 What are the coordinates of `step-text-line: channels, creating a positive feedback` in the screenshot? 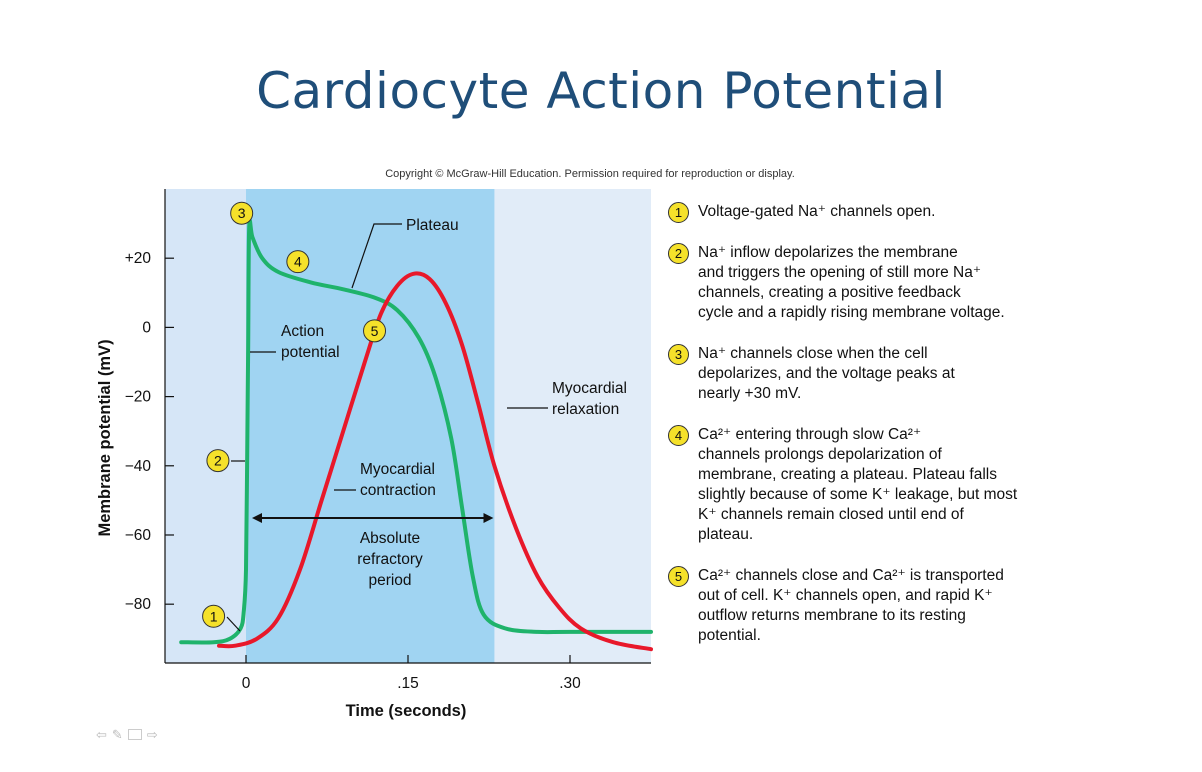 It's located at (829, 292).